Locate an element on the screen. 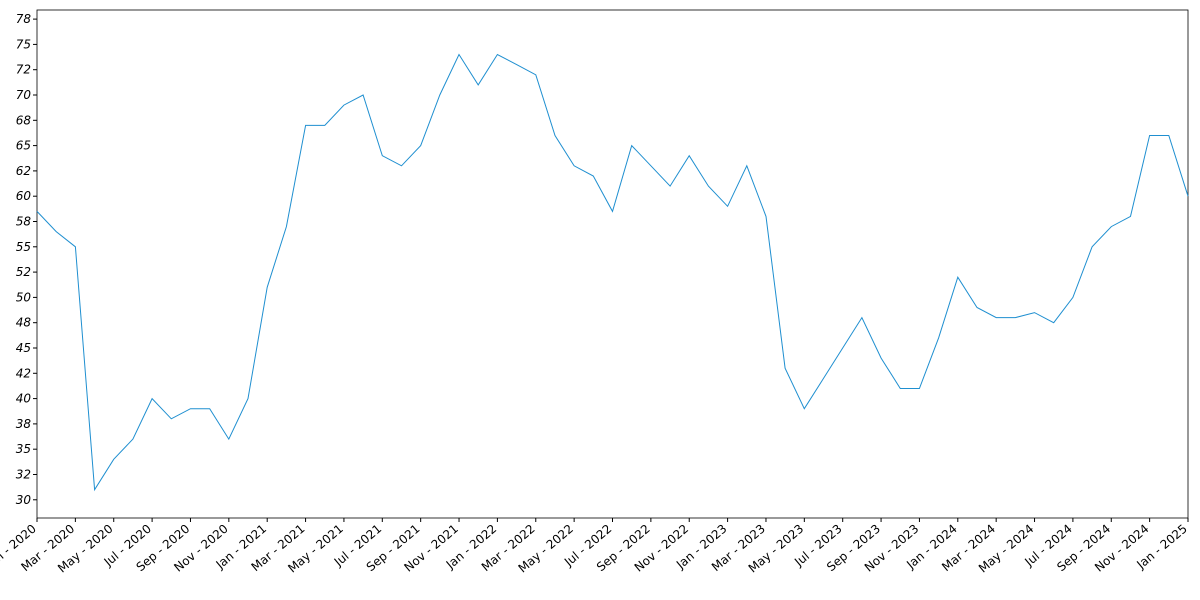 The image size is (1200, 600). y-tick-label: 78 is located at coordinates (24, 19).